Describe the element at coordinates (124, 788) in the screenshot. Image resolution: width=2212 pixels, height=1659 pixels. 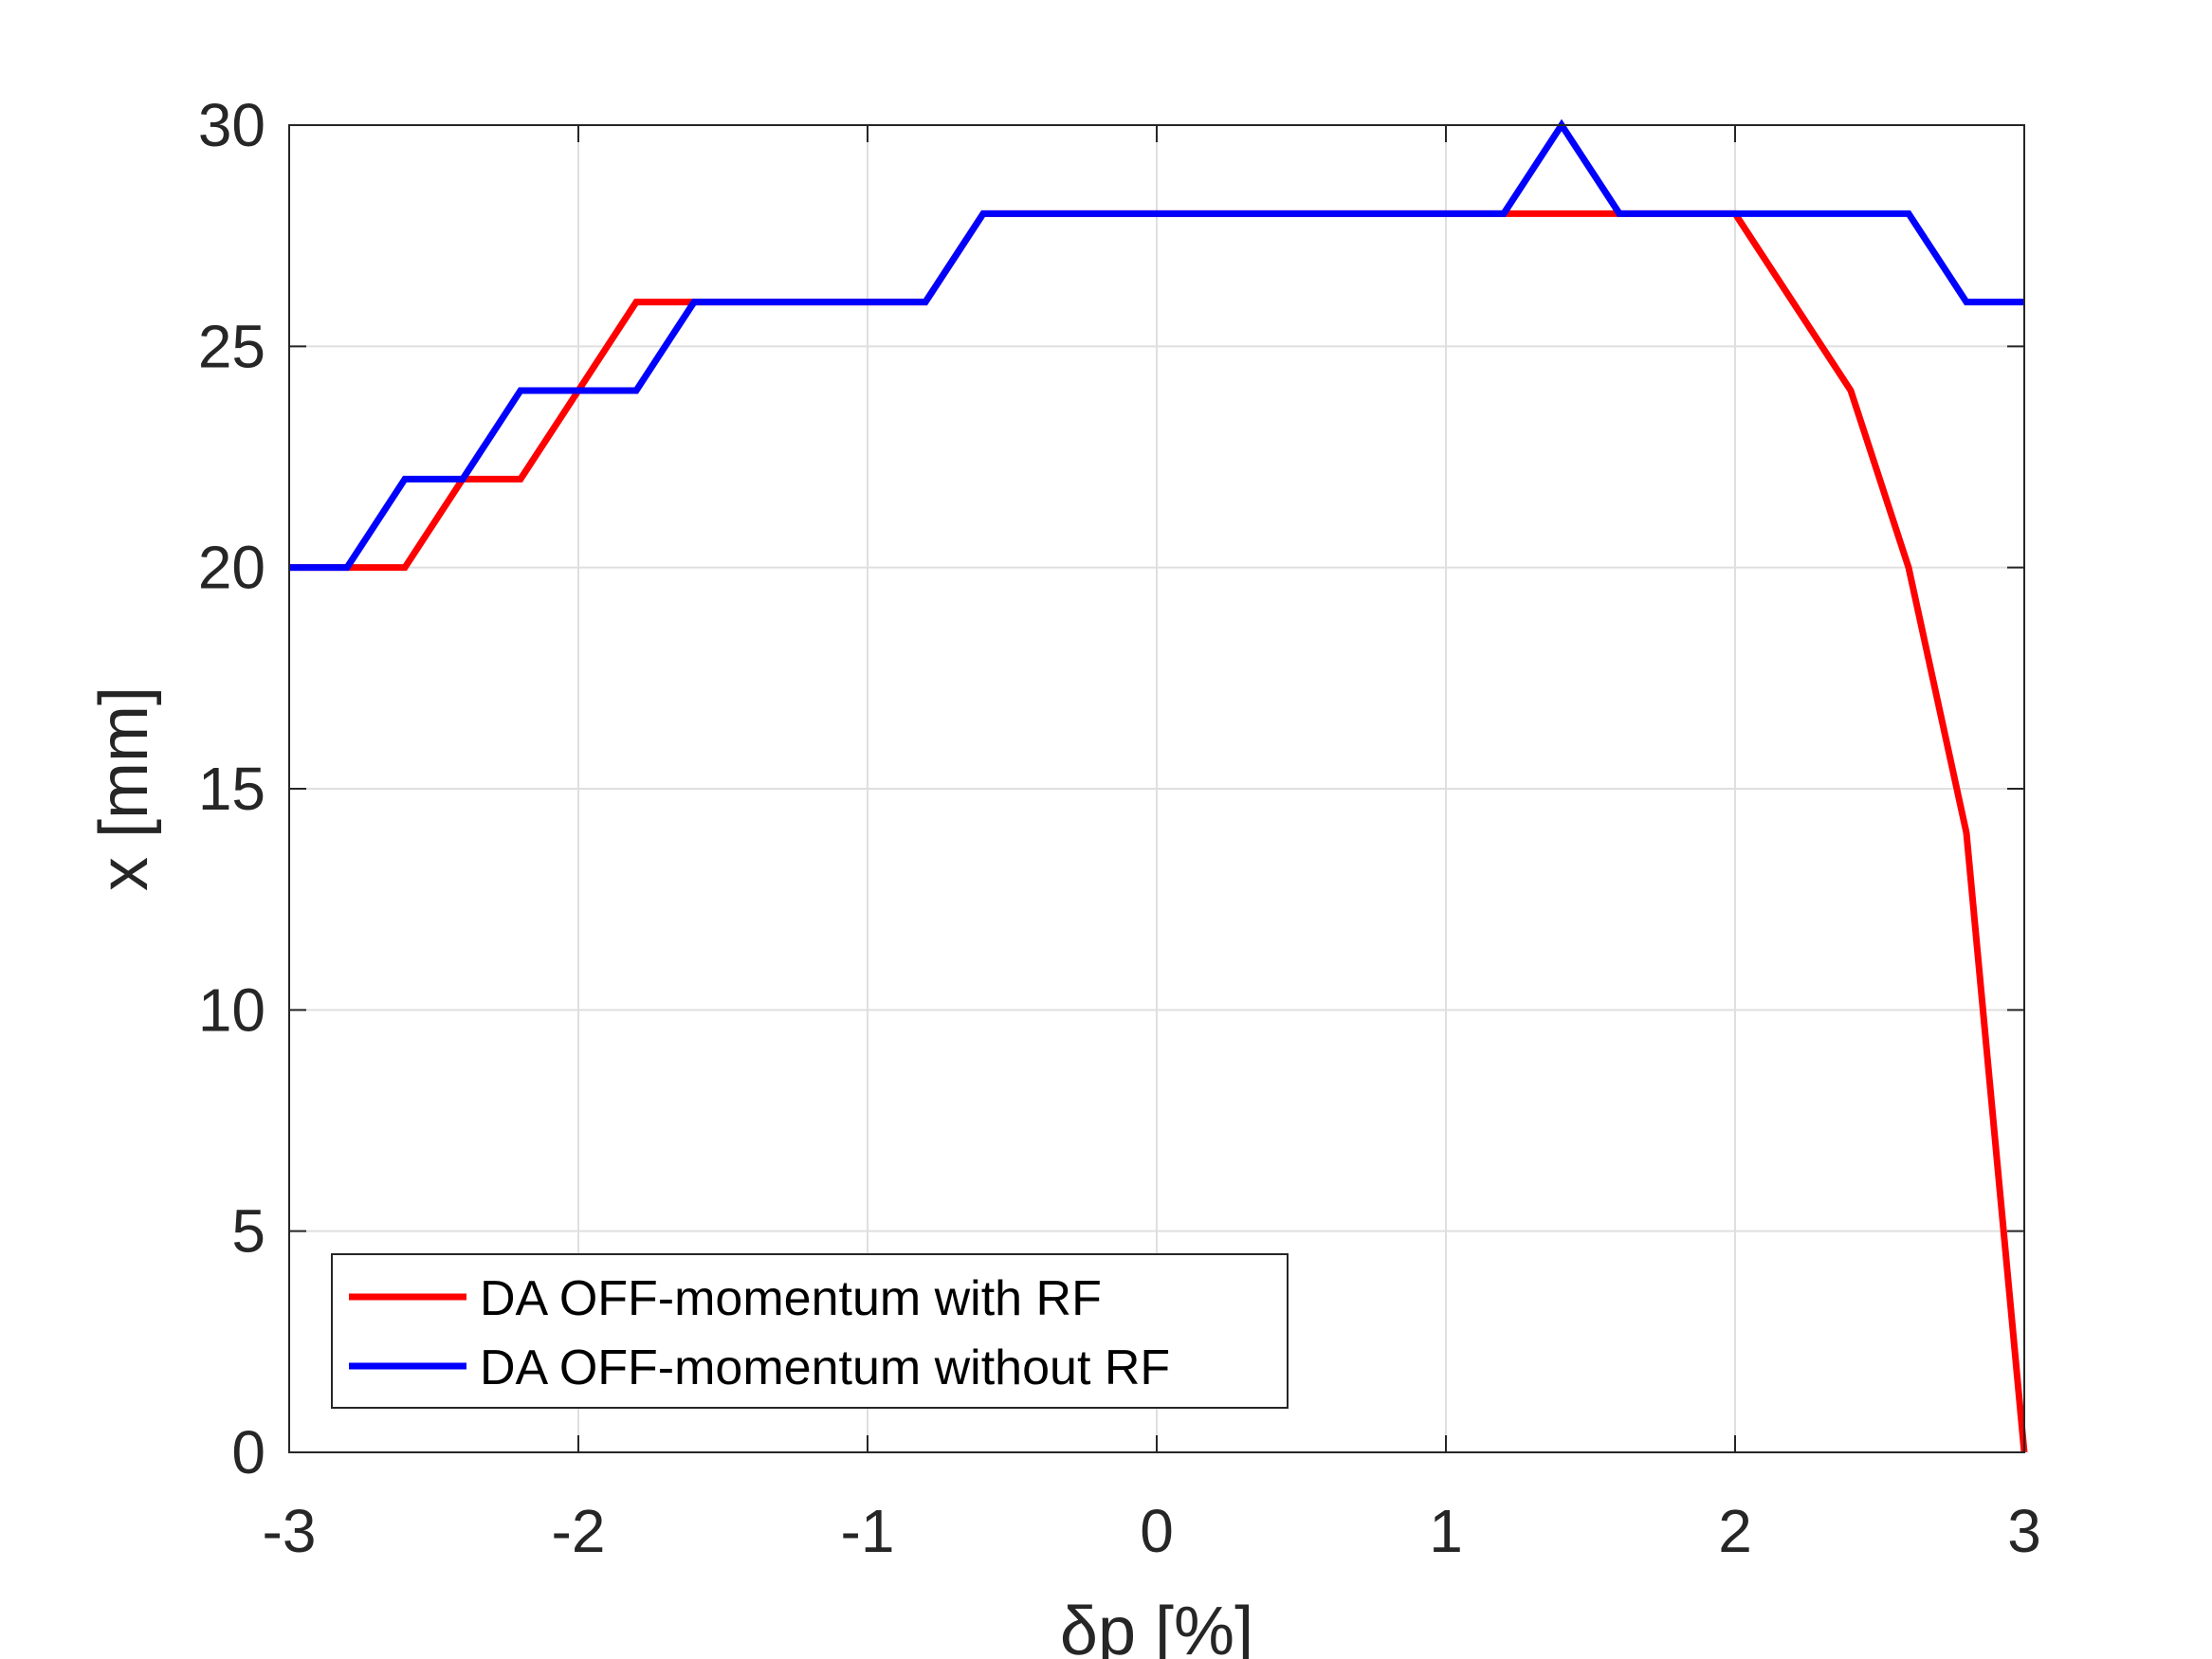
I see `y-axis-label: x [mm]` at that location.